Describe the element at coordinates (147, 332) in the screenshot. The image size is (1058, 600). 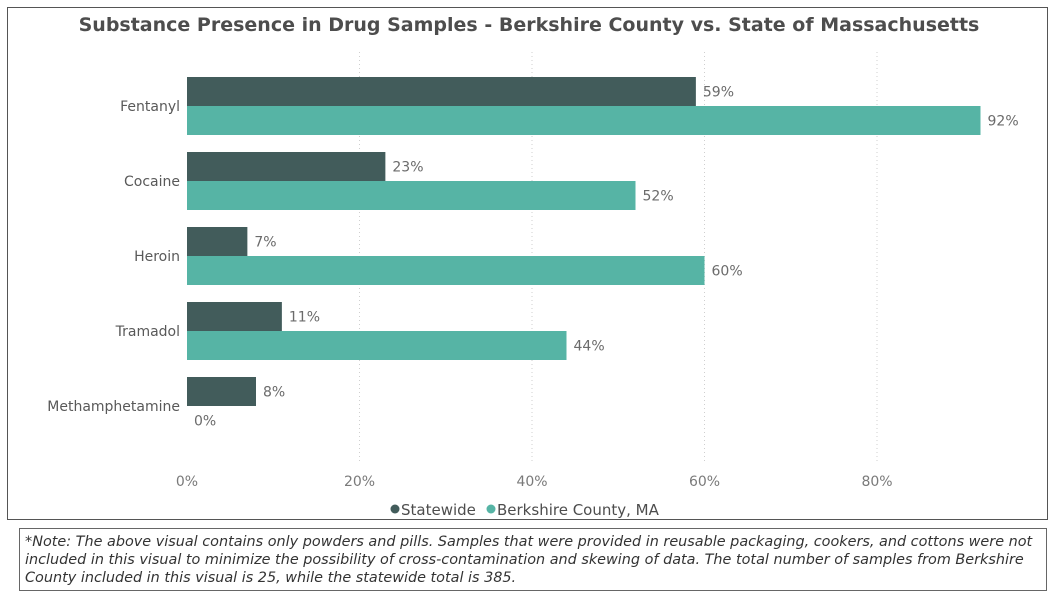
I see `category-label: Tramadol` at that location.